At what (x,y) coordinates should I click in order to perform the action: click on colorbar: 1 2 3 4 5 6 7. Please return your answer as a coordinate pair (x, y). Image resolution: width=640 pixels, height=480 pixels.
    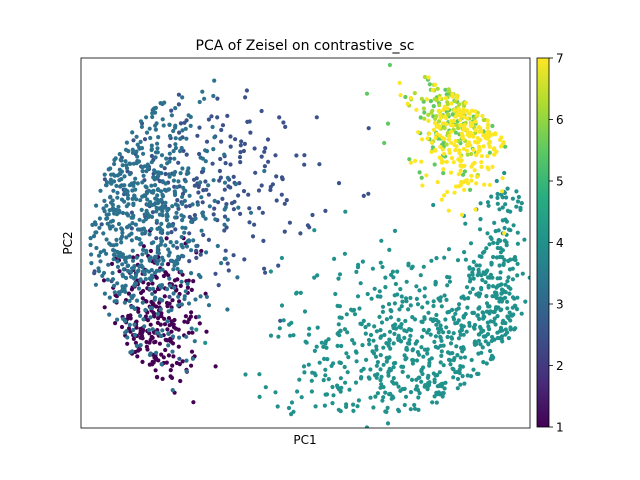
    Looking at the image, I should click on (550, 243).